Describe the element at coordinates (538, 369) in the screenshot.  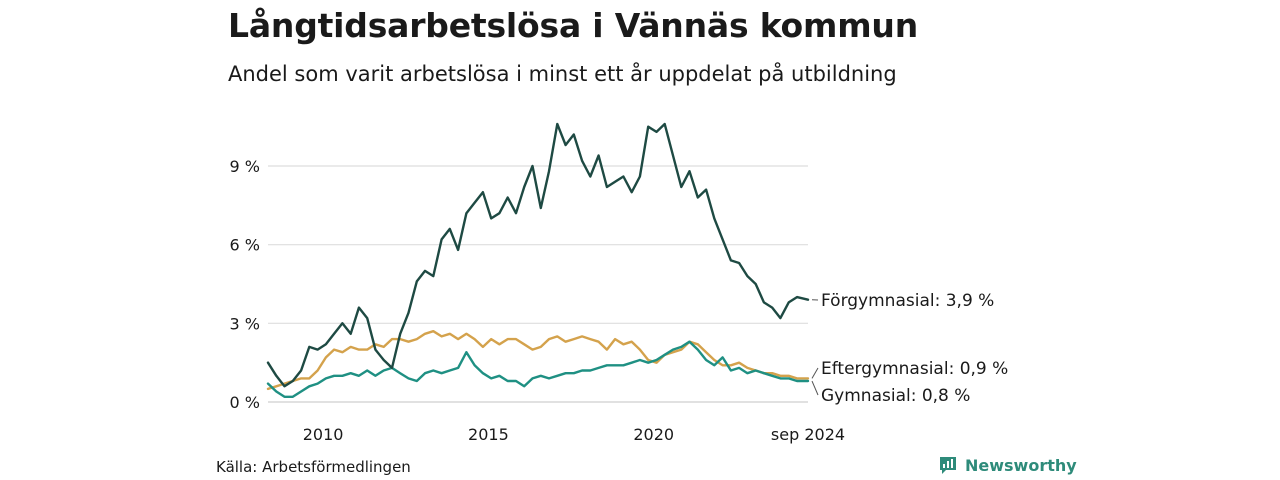
I see `series-line-gymnasial` at that location.